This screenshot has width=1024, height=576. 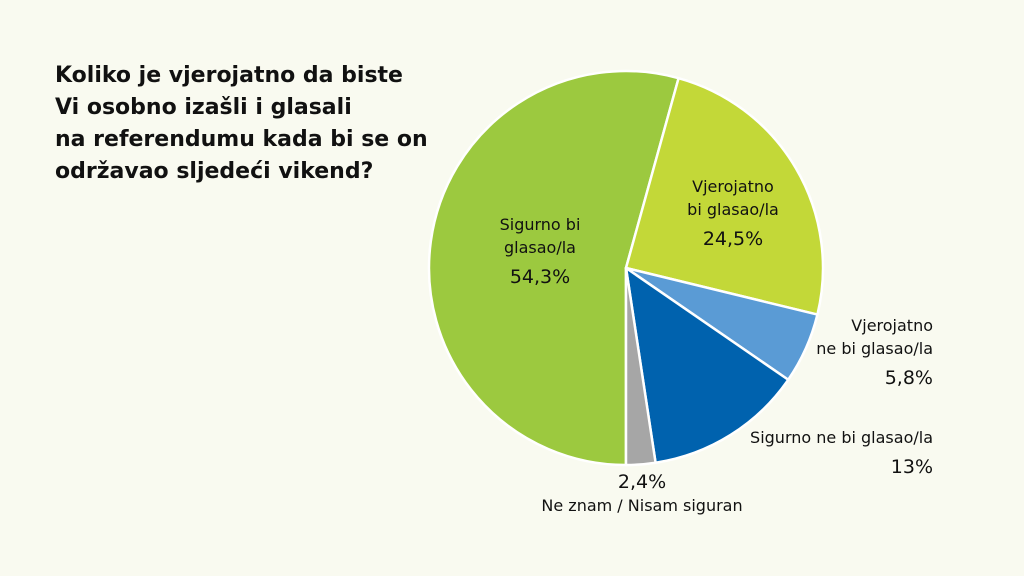 I want to click on slice-value-label-1: 24,5%, so click(x=733, y=239).